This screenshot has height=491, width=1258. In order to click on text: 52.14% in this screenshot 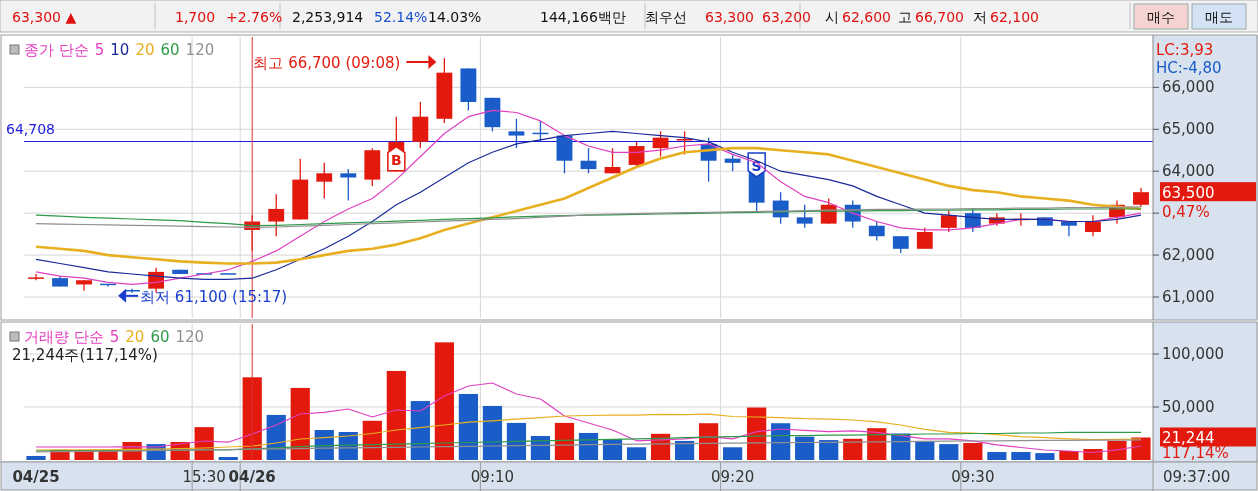, I will do `click(401, 17)`.